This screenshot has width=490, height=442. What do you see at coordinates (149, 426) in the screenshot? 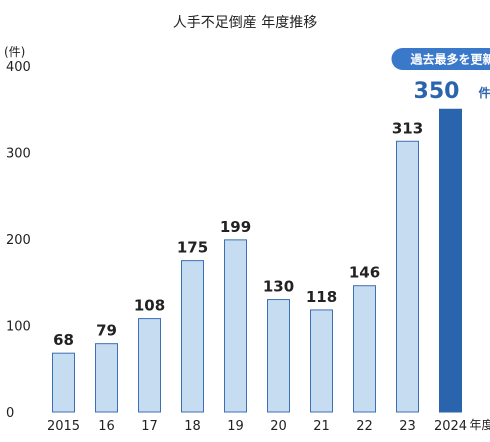
I see `x-tick-label: 17` at bounding box center [149, 426].